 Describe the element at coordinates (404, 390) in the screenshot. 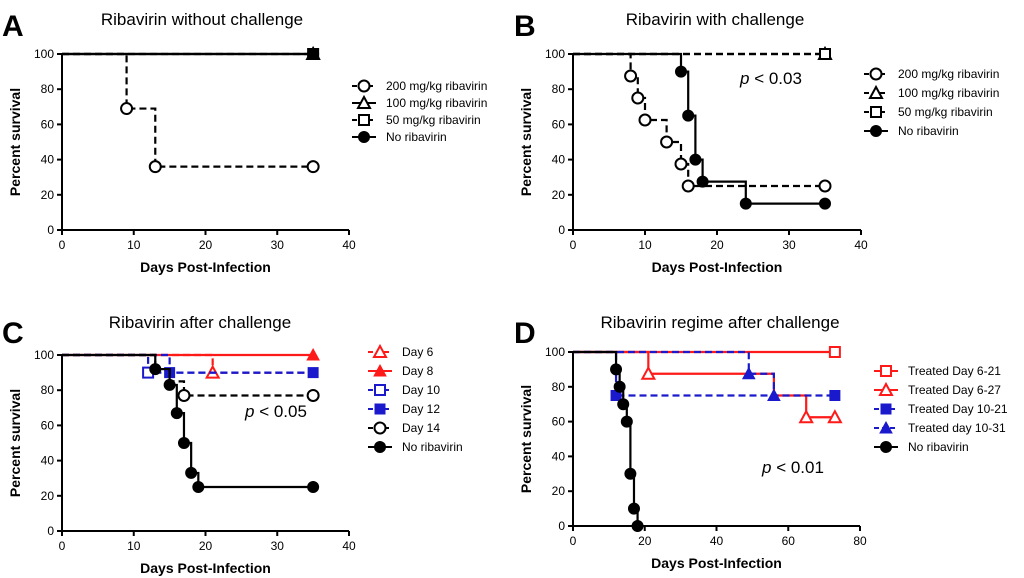

I see `legend-item: Day 10` at that location.